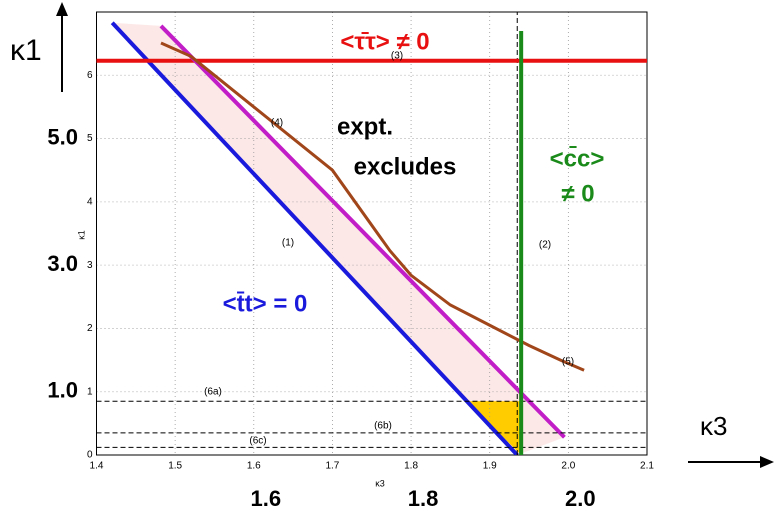 This screenshot has width=777, height=520. I want to click on series-label: (4), so click(277, 123).